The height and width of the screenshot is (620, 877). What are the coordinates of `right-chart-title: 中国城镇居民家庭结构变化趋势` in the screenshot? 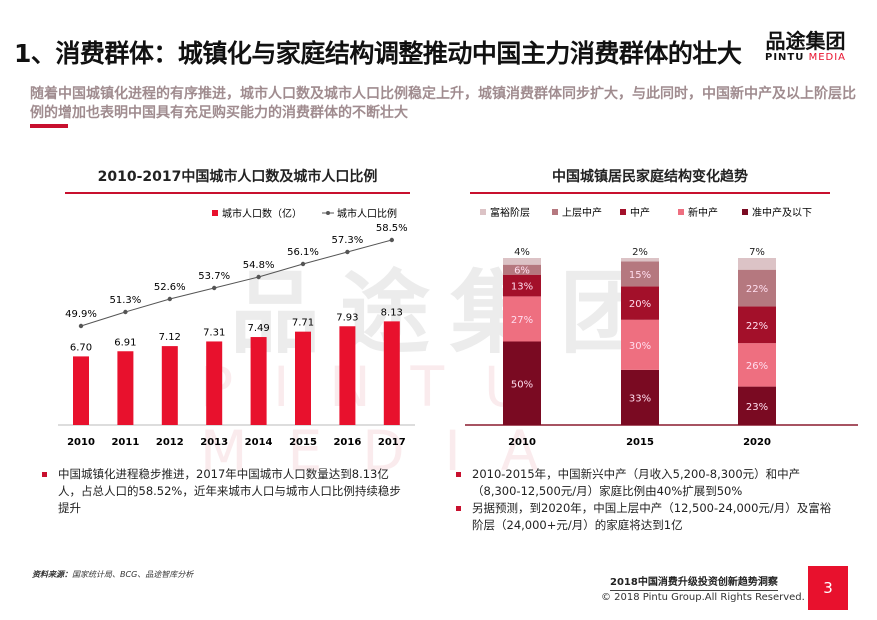 It's located at (650, 180).